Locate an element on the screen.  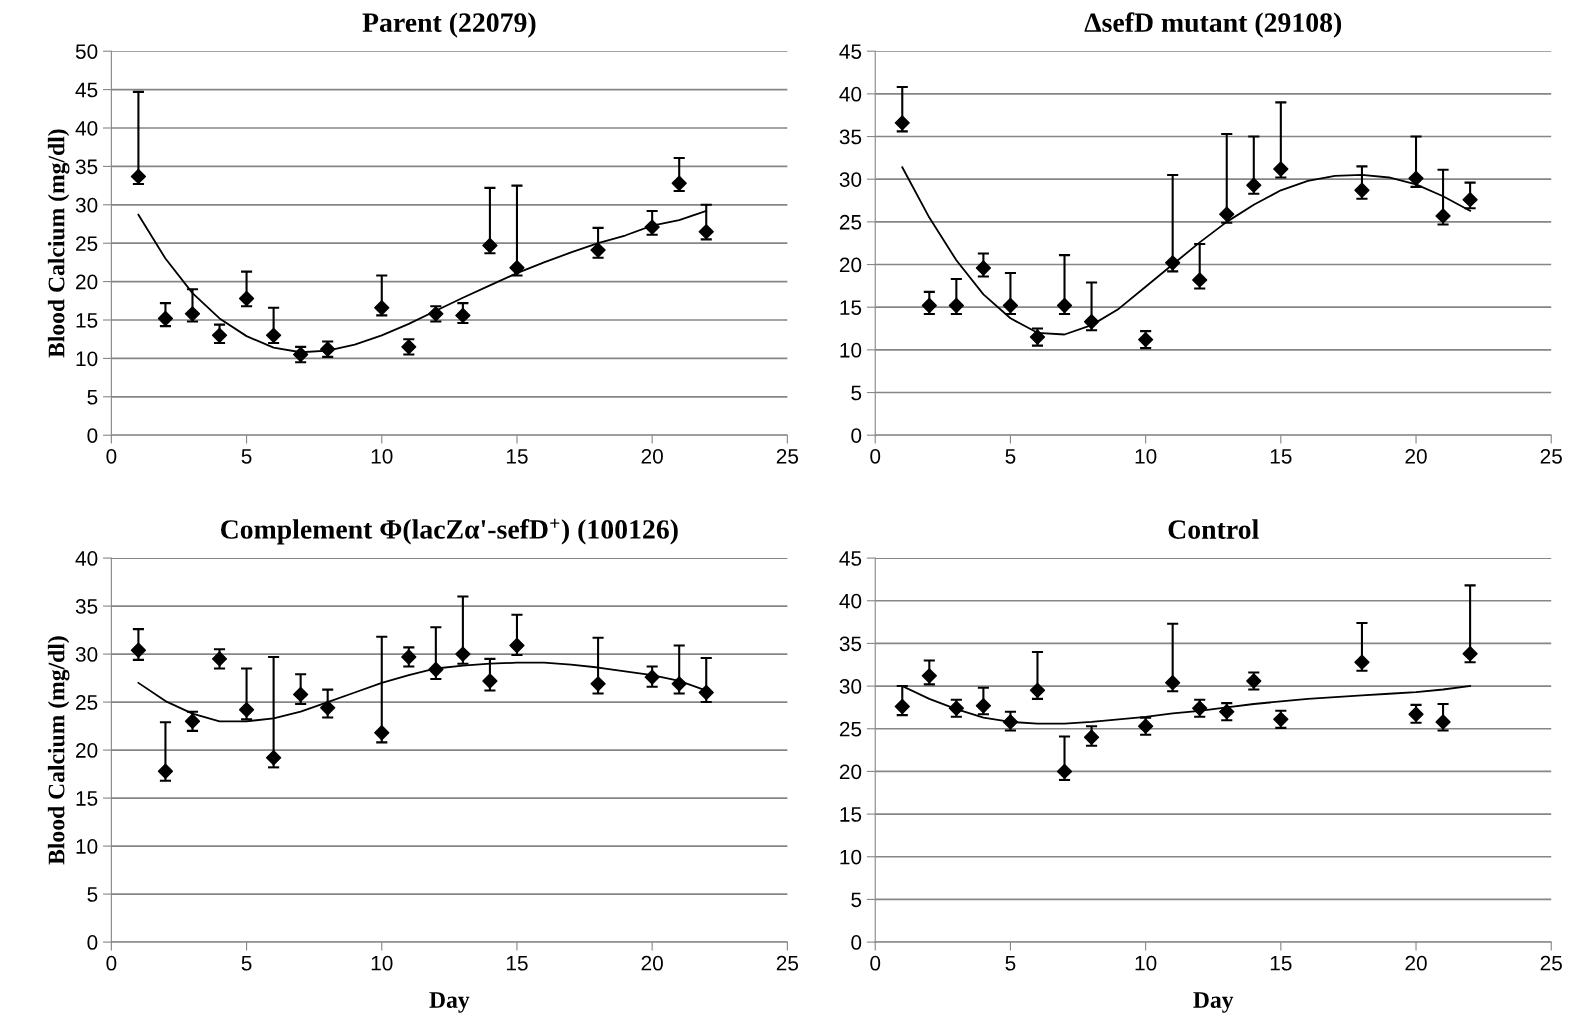
chart-title: Control is located at coordinates (1213, 529).